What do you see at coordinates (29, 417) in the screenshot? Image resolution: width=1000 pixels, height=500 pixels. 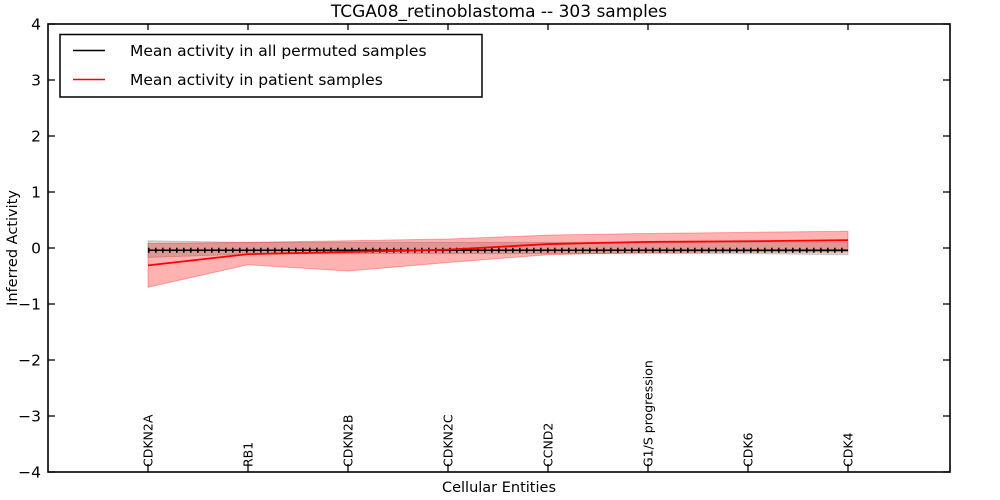 I see `y-tick-label: −3` at bounding box center [29, 417].